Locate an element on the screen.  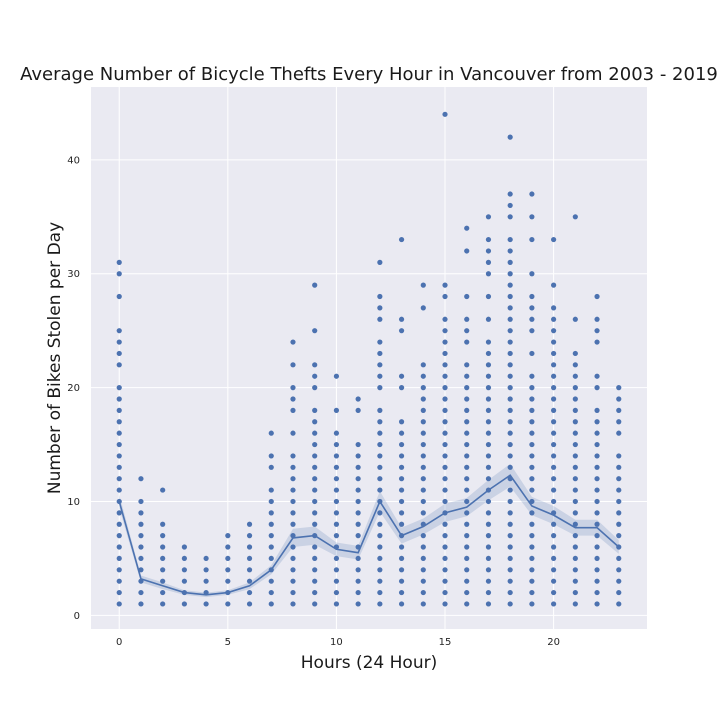
y-axis-label: Number of Bikes Stolen per Day is located at coordinates (55, 358).